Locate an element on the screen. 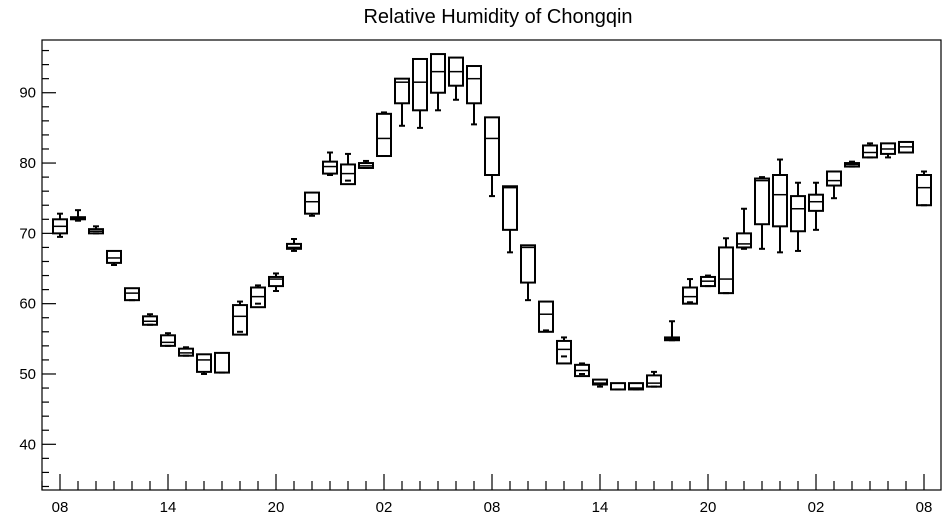 The height and width of the screenshot is (520, 947). y-tick-label: 60 is located at coordinates (27, 304).